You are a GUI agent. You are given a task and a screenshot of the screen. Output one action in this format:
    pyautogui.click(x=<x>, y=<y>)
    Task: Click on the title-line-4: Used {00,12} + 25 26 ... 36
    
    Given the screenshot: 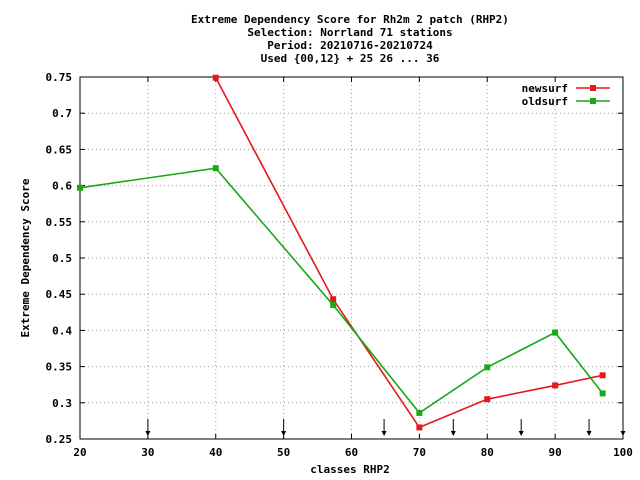 What is the action you would take?
    pyautogui.click(x=350, y=58)
    